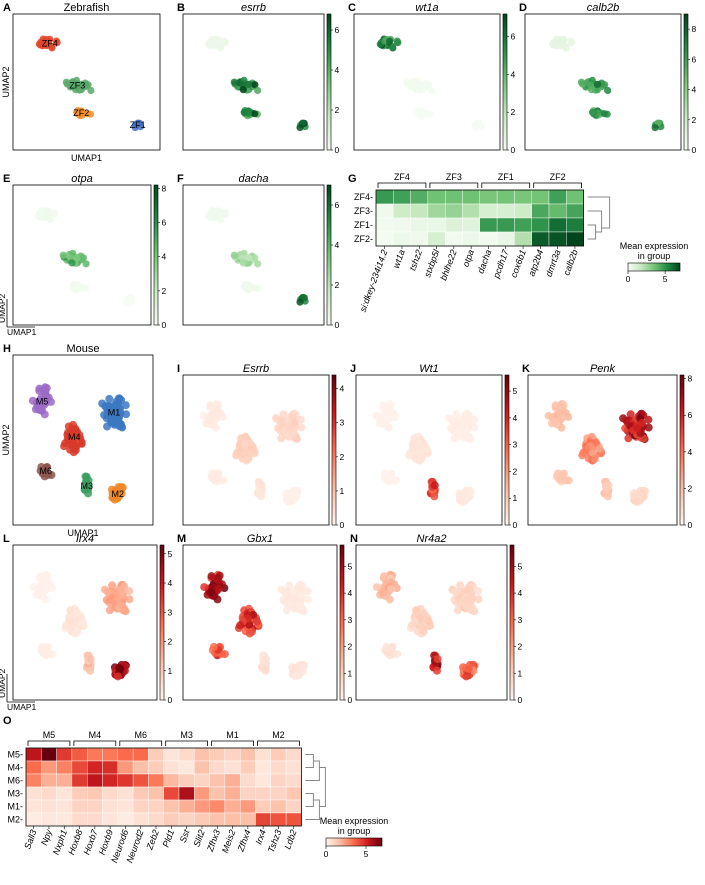 The width and height of the screenshot is (705, 885). Describe the element at coordinates (7, 8) in the screenshot. I see `panel-letter-a: A` at that location.